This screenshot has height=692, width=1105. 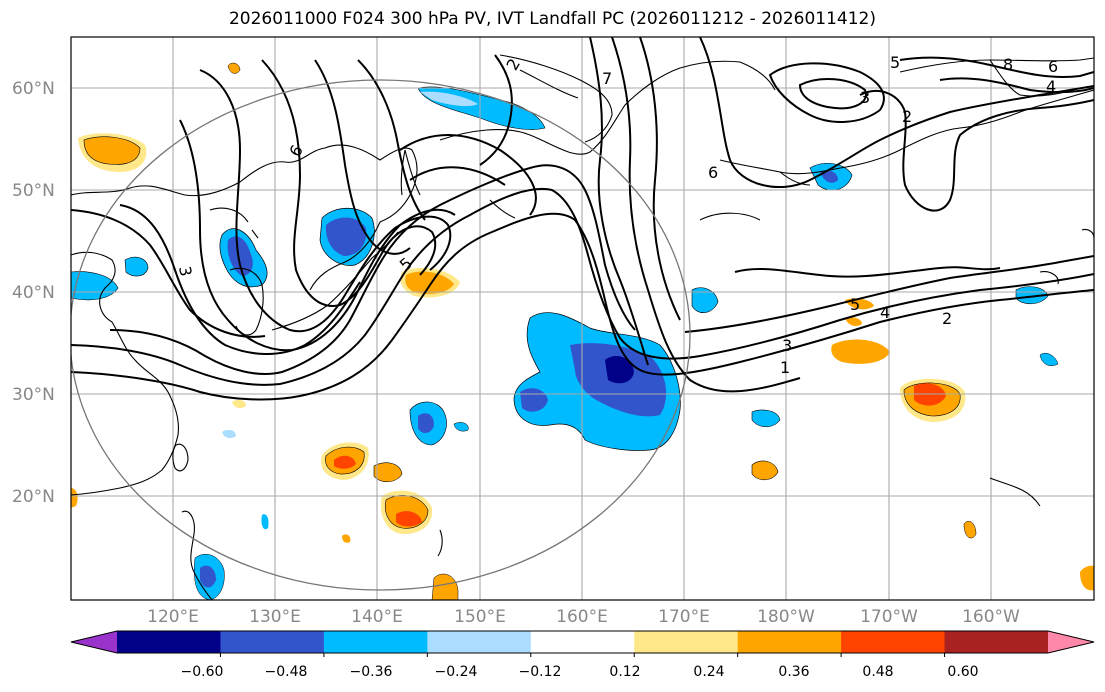 What do you see at coordinates (877, 672) in the screenshot?
I see `colorbar-tick-label: 0.48` at bounding box center [877, 672].